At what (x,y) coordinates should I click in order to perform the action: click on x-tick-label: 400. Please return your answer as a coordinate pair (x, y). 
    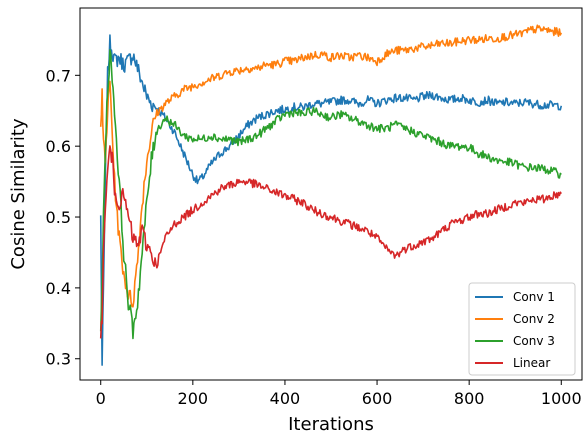
    Looking at the image, I should click on (285, 398).